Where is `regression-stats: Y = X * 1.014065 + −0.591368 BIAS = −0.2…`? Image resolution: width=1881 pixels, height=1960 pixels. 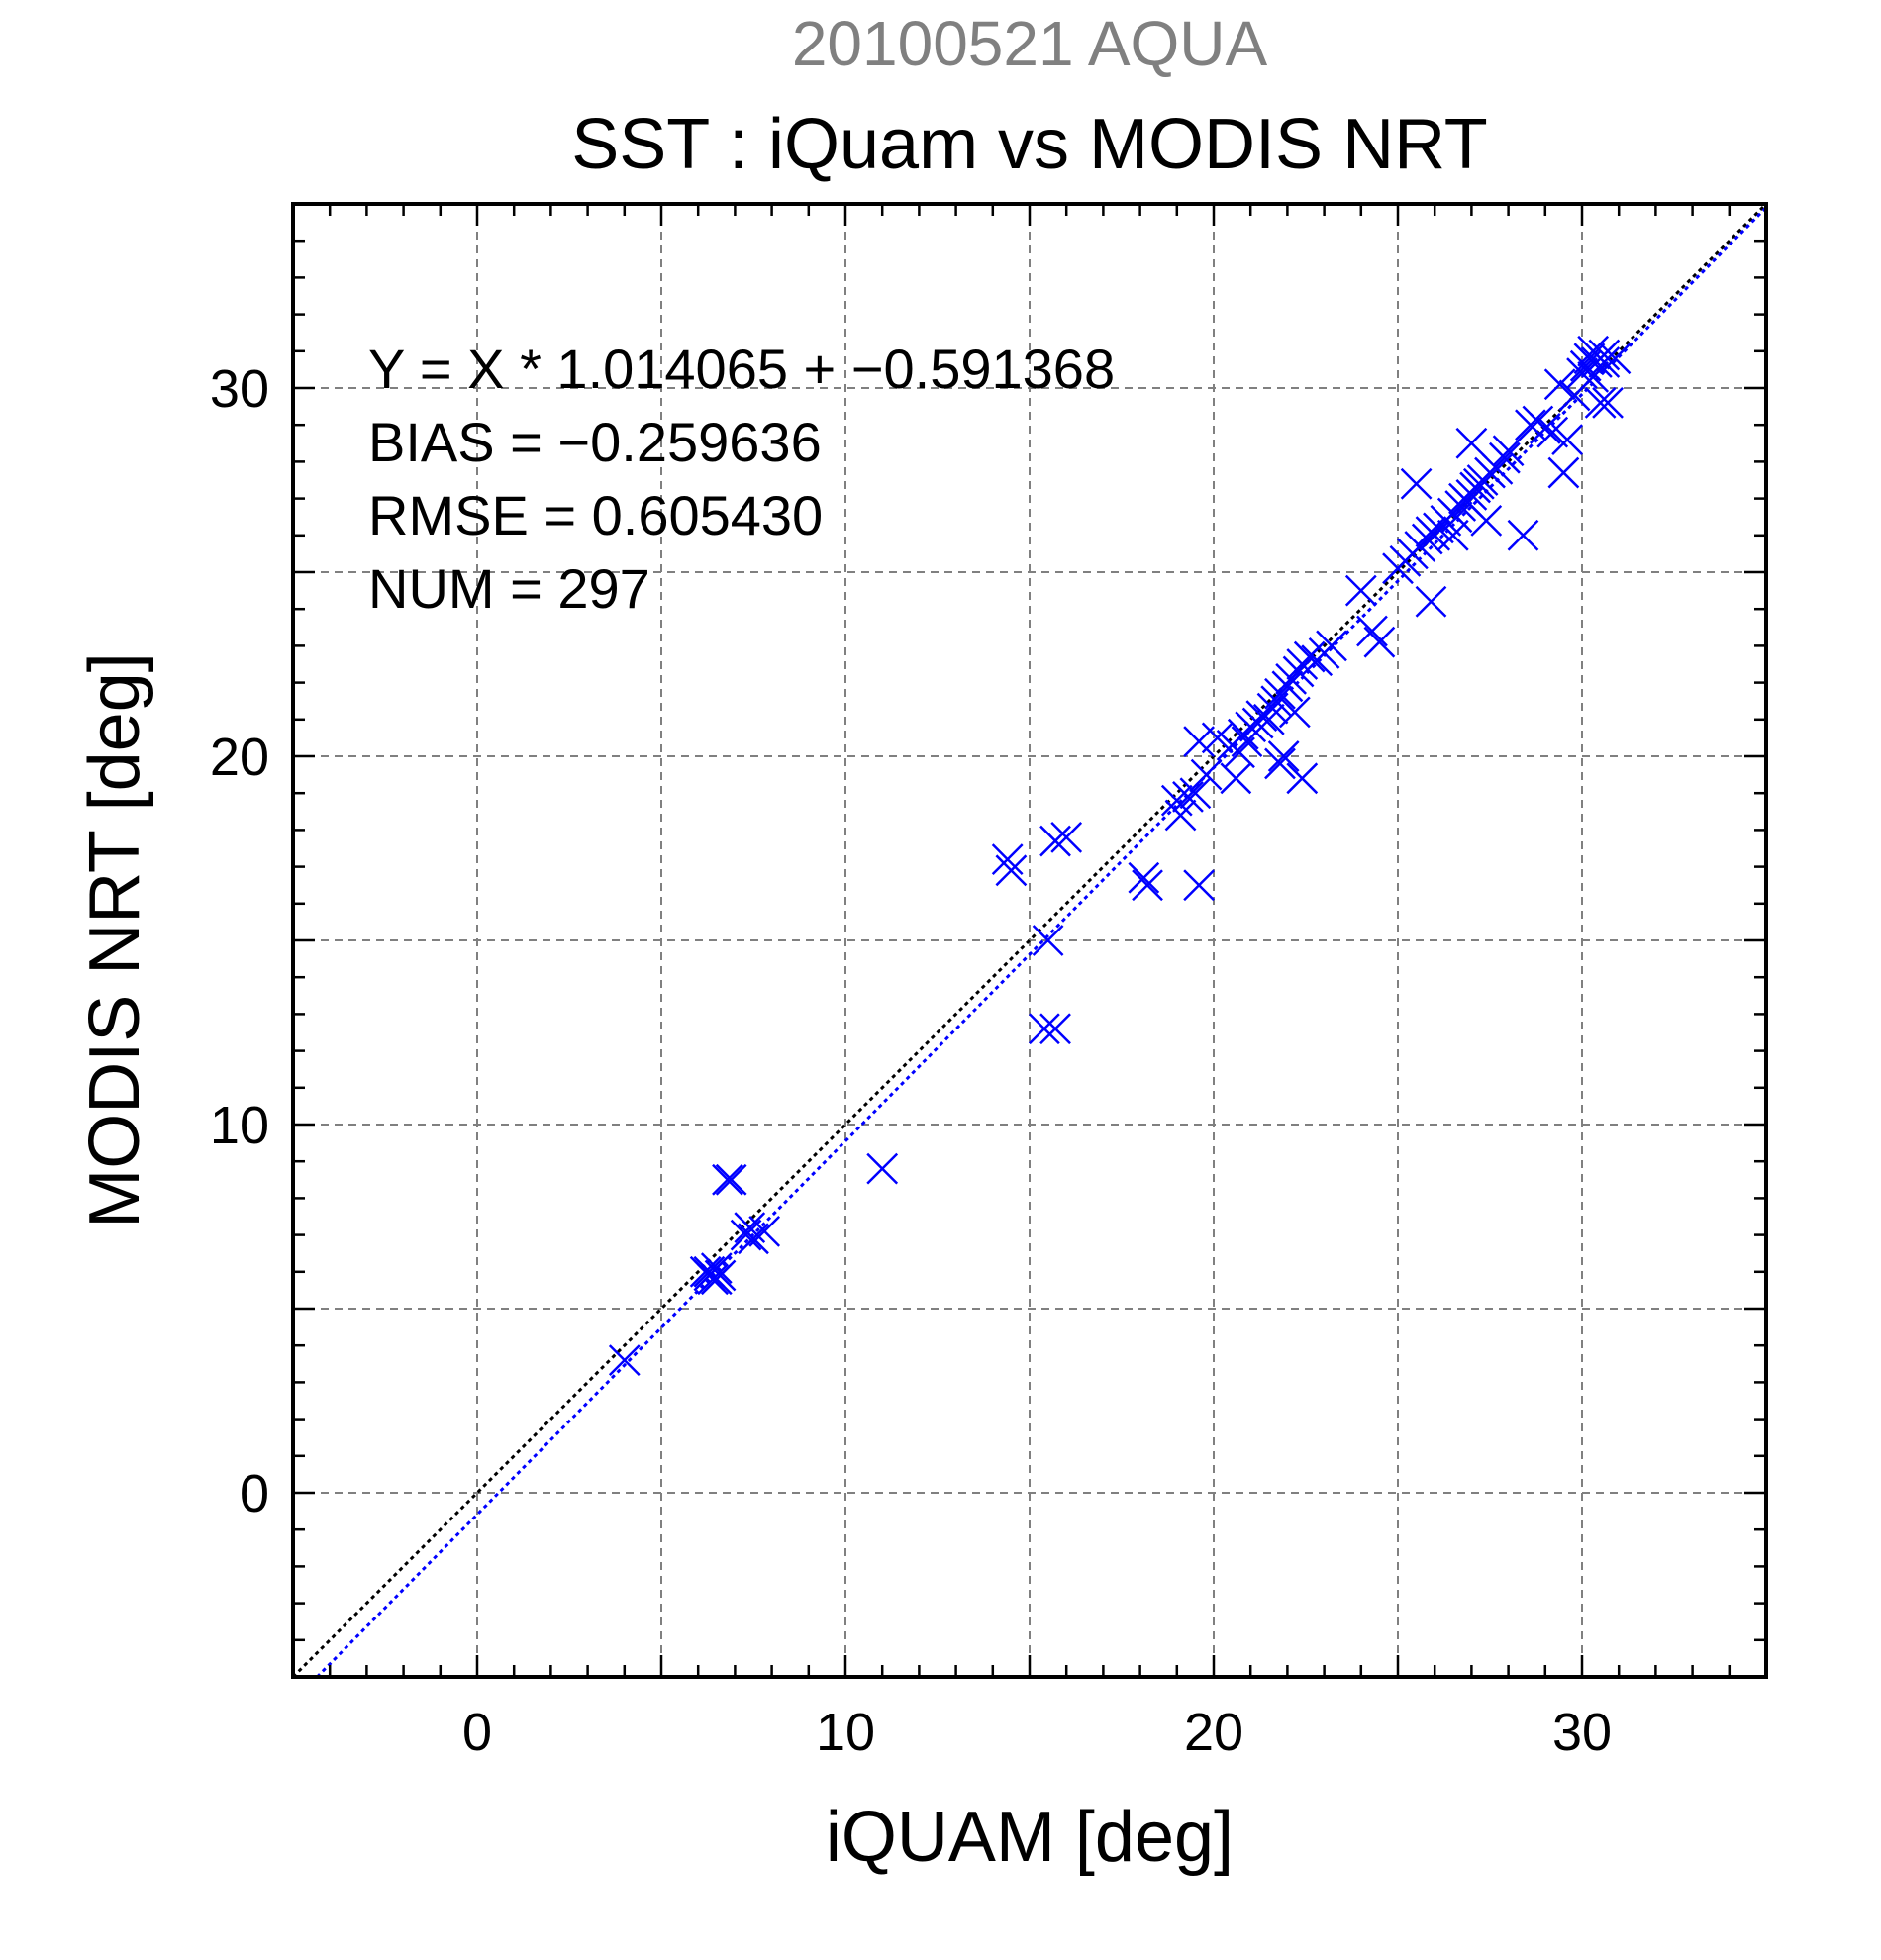 regression-stats: Y = X * 1.014065 + −0.591368 BIAS = −0.2… is located at coordinates (742, 479).